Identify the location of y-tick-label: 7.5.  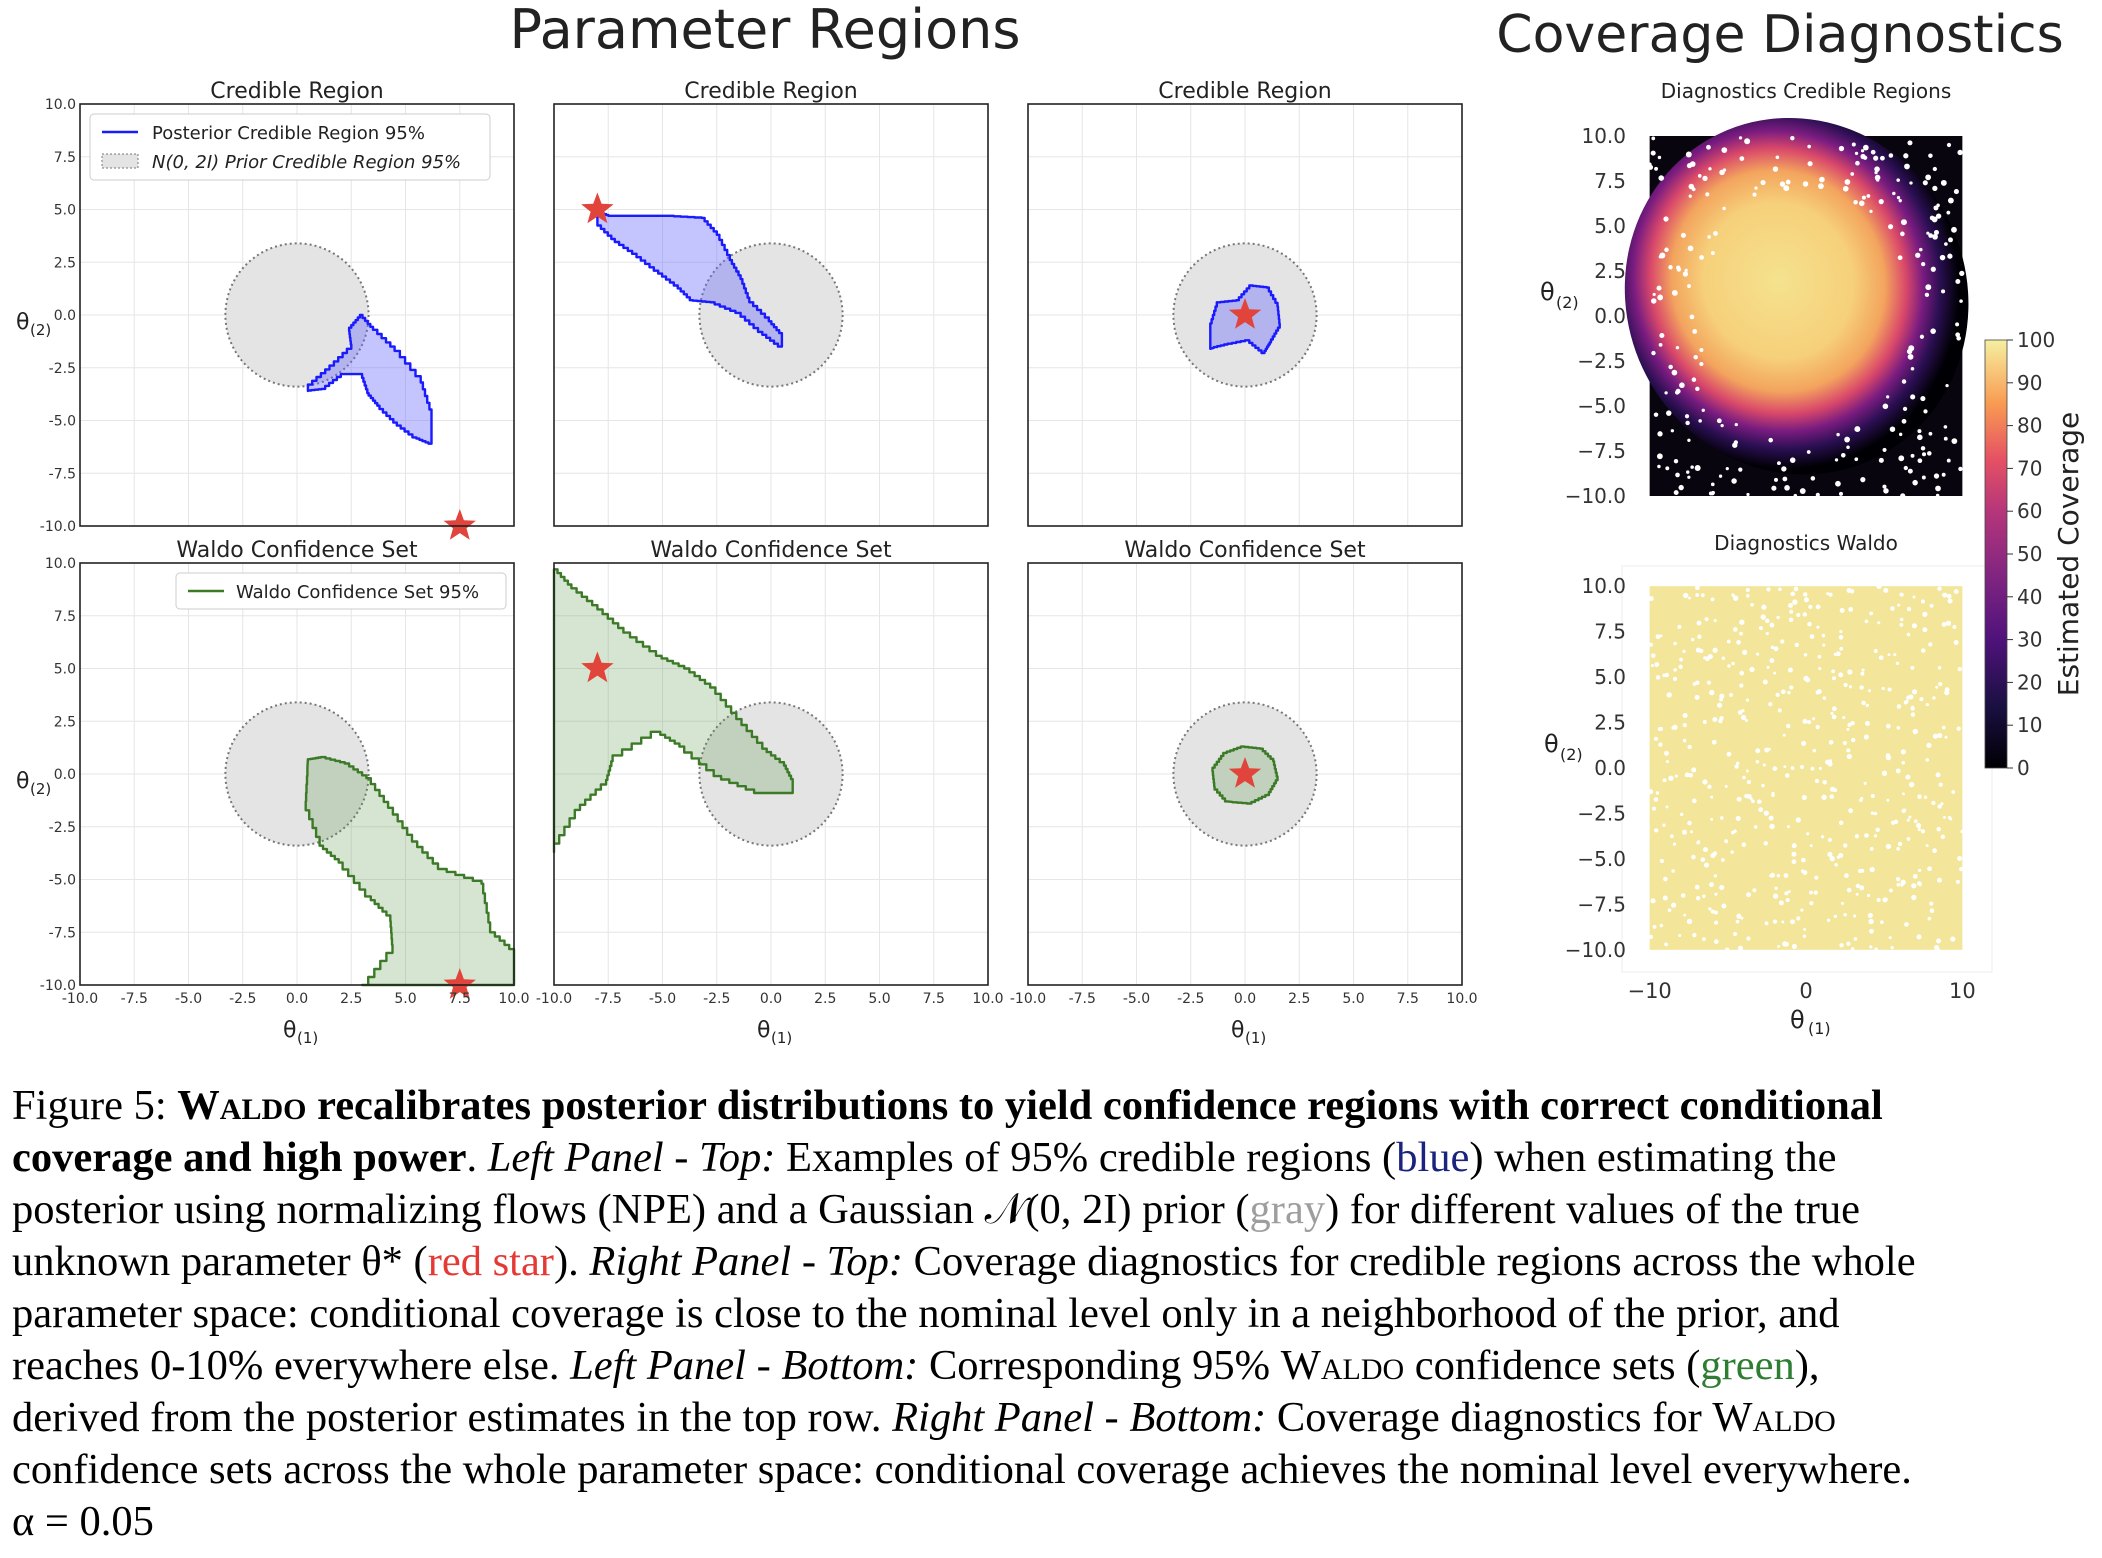
(65, 617).